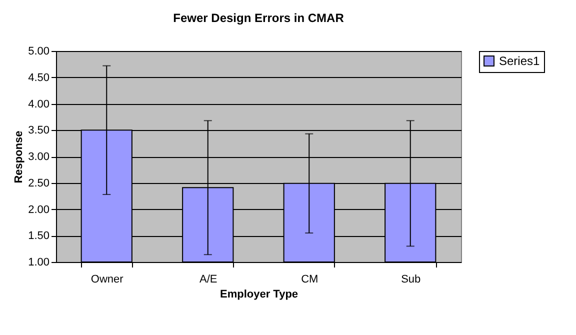 This screenshot has width=576, height=335. Describe the element at coordinates (39, 210) in the screenshot. I see `y-tick-label: 2.00` at that location.